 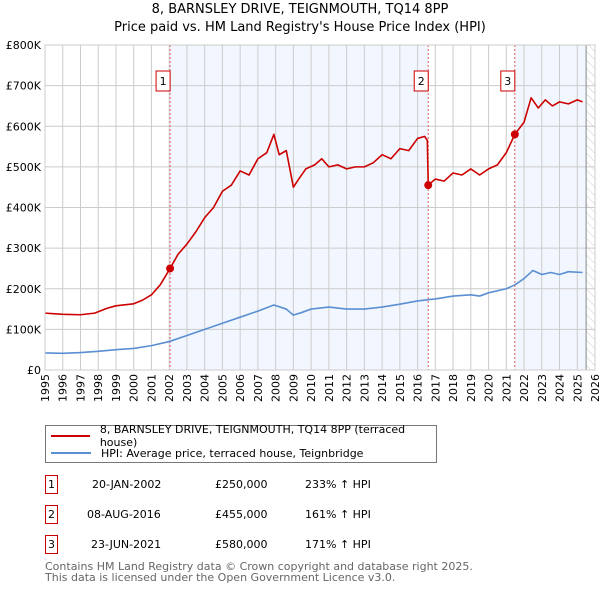 I want to click on sale-marker-label: 1, so click(x=163, y=81).